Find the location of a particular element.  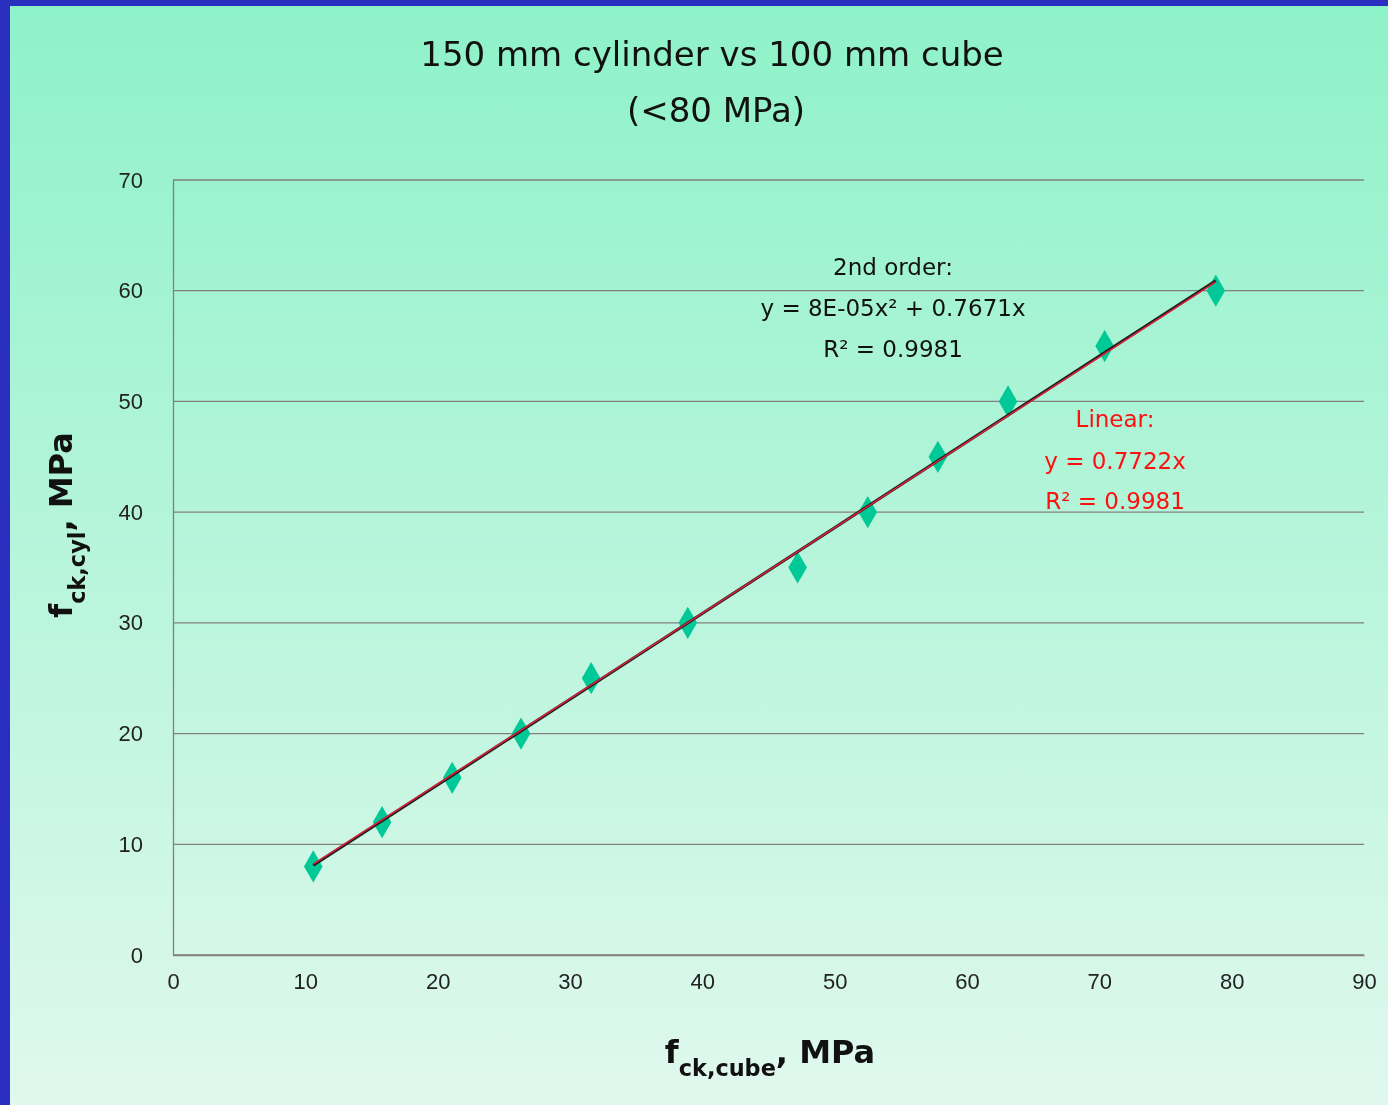

y-tick-label: 70 is located at coordinates (130, 180).